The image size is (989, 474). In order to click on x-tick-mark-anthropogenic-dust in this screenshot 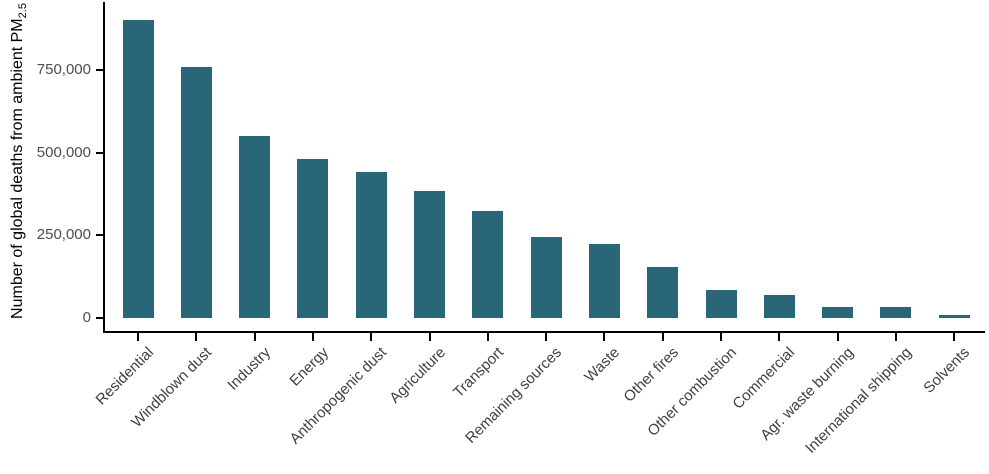, I will do `click(371, 337)`.